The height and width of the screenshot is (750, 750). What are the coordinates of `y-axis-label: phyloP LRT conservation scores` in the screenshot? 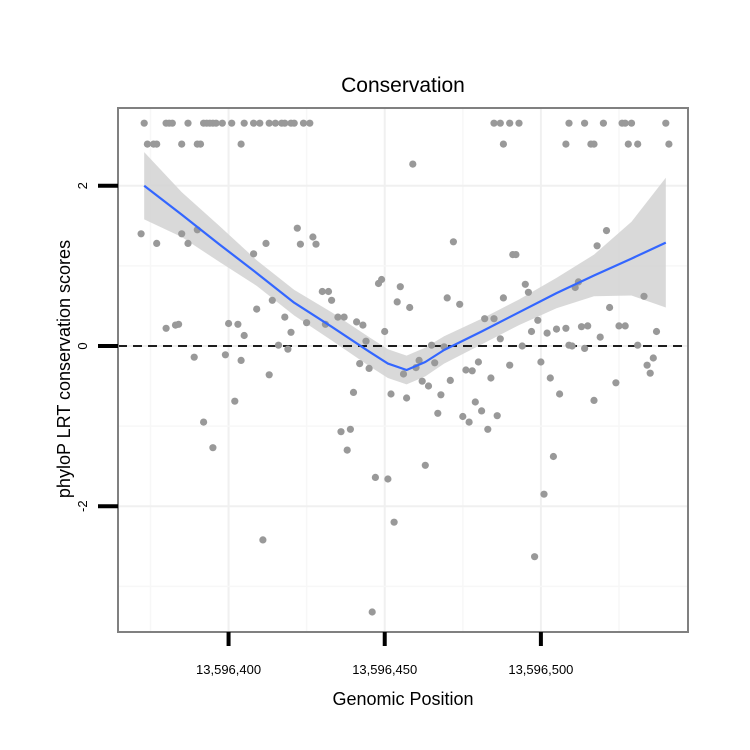 It's located at (64, 369).